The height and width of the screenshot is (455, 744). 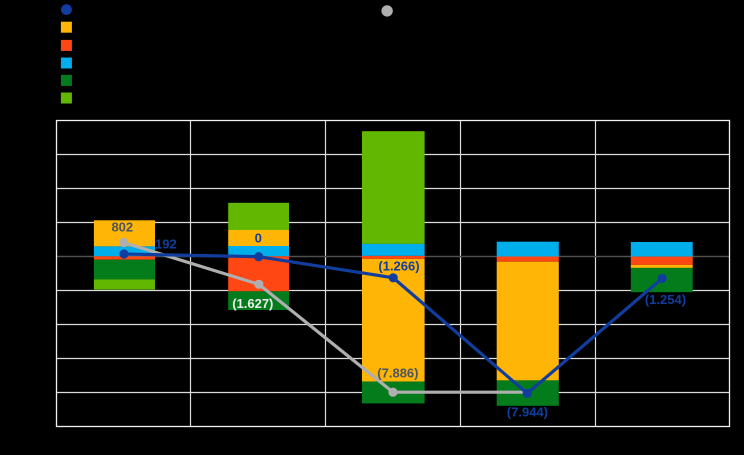 I want to click on svg-text: 802, so click(x=122, y=227).